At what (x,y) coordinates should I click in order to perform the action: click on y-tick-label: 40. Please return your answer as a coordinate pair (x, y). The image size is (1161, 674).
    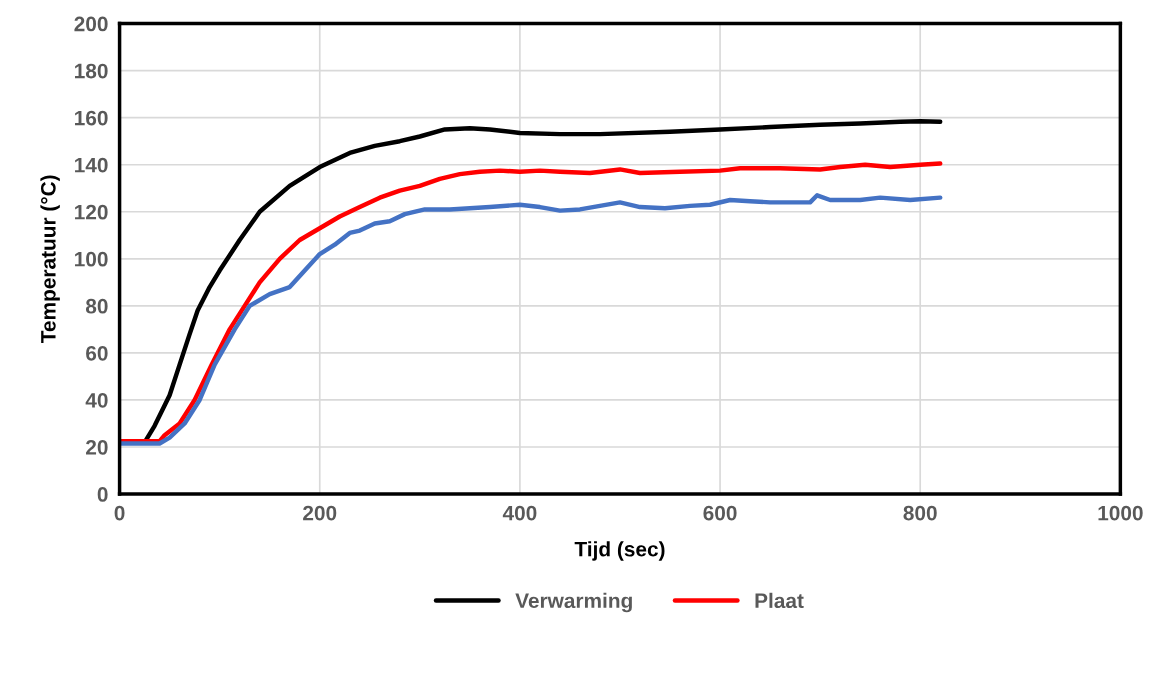
    Looking at the image, I should click on (96, 400).